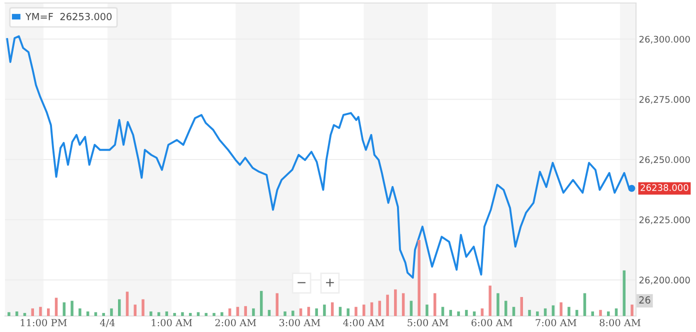 The height and width of the screenshot is (332, 696). What do you see at coordinates (664, 160) in the screenshot?
I see `y-tick-label: 26,250.000` at bounding box center [664, 160].